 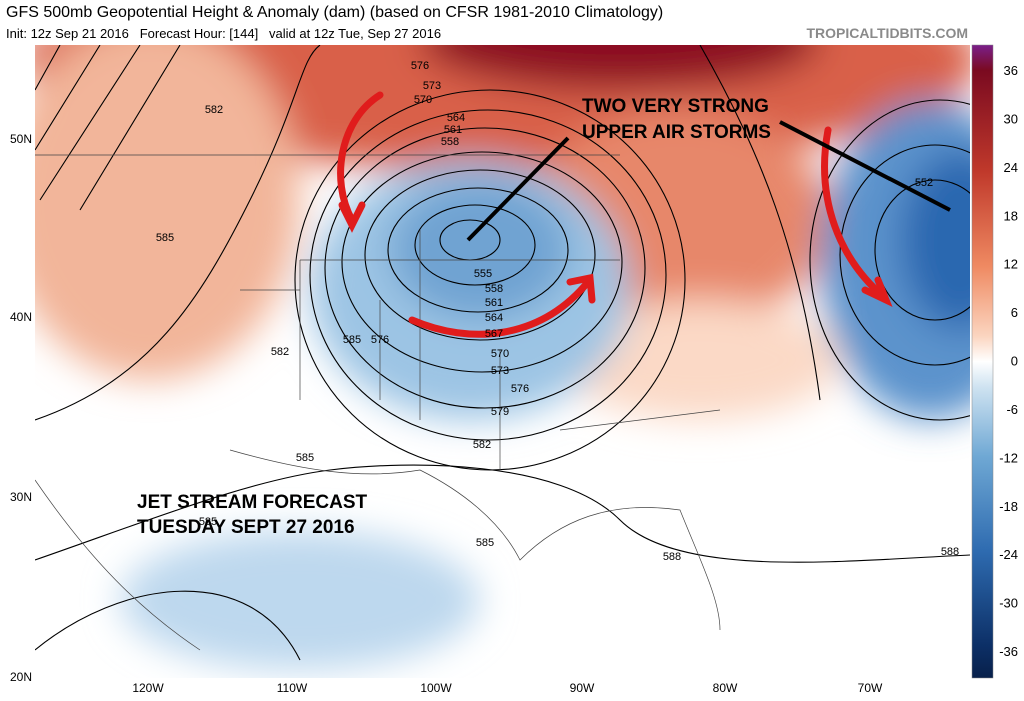 What do you see at coordinates (1012, 409) in the screenshot?
I see `colorbar-tick: -6` at bounding box center [1012, 409].